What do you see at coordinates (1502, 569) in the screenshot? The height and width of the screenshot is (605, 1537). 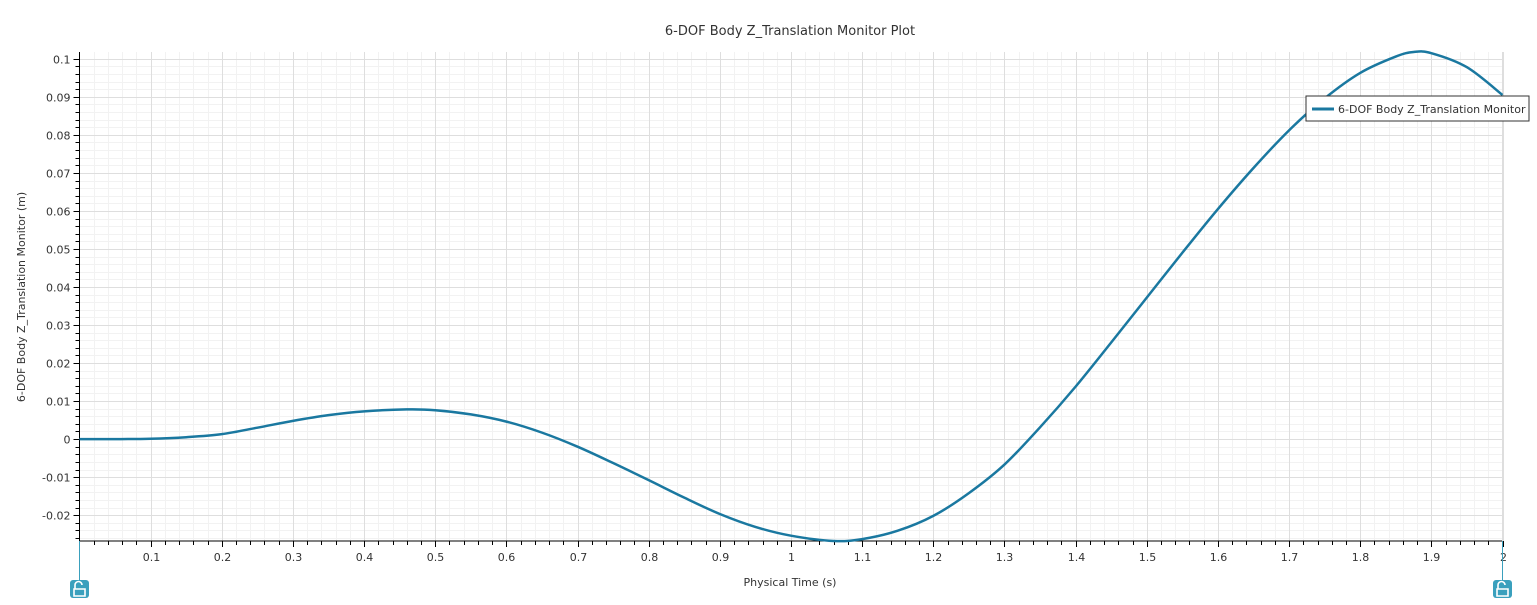 I see `right-axis-lock` at bounding box center [1502, 569].